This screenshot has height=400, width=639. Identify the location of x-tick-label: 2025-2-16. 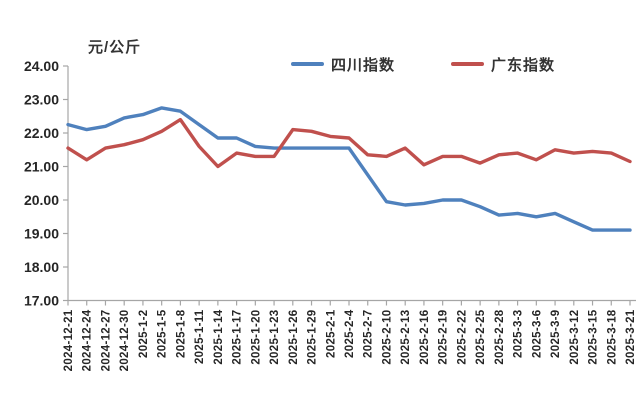
(425, 337).